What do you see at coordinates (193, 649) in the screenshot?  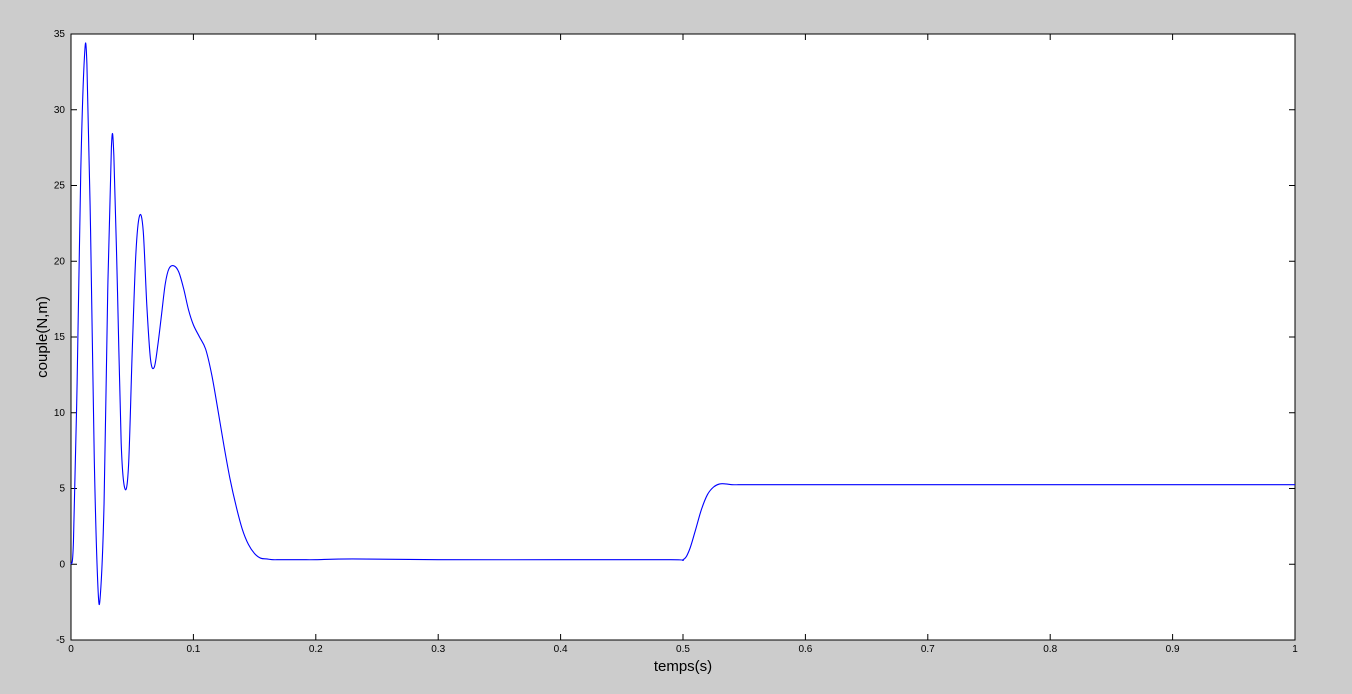 I see `x-tick-label: 0.1` at bounding box center [193, 649].